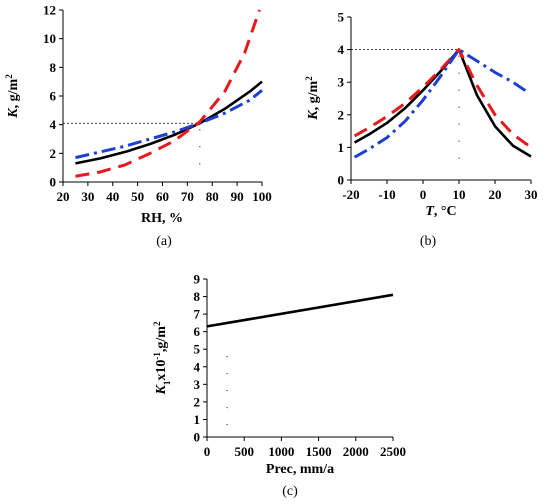  Describe the element at coordinates (495, 194) in the screenshot. I see `panel-b-x-tick-label: 20` at that location.